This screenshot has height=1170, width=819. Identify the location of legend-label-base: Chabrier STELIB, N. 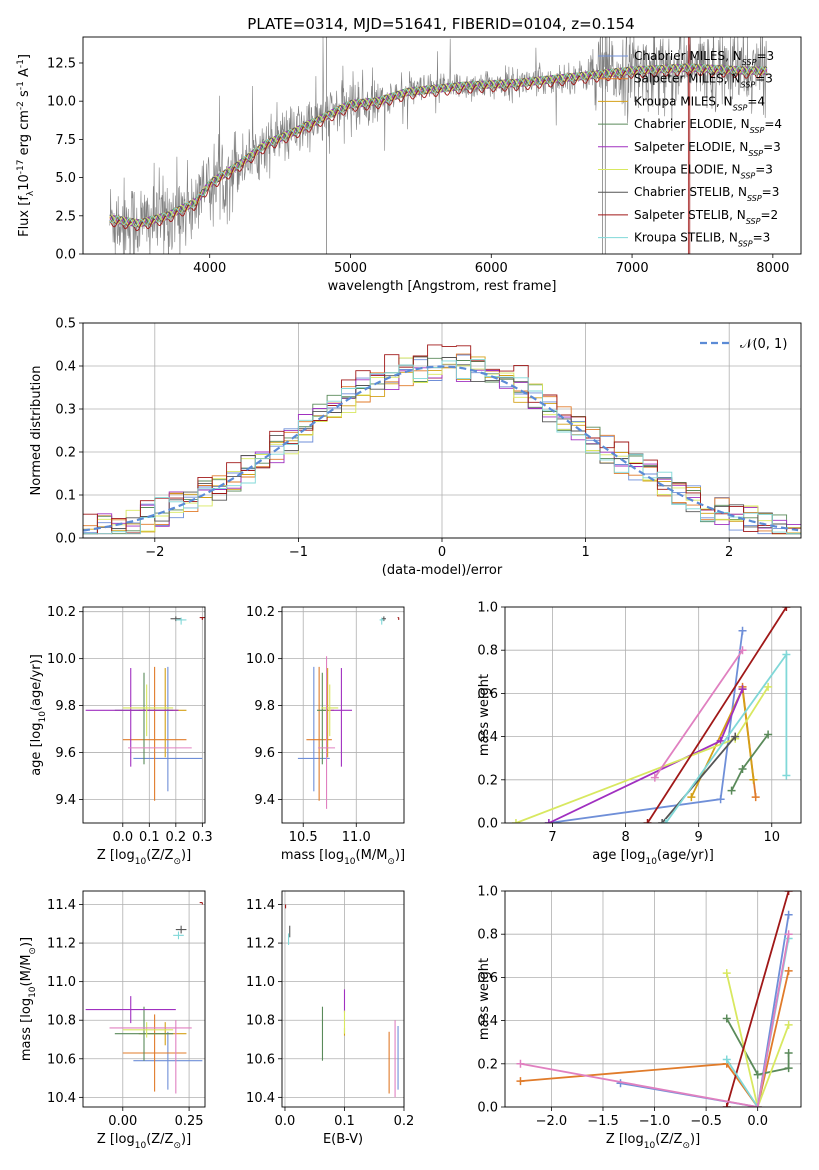
(690, 192).